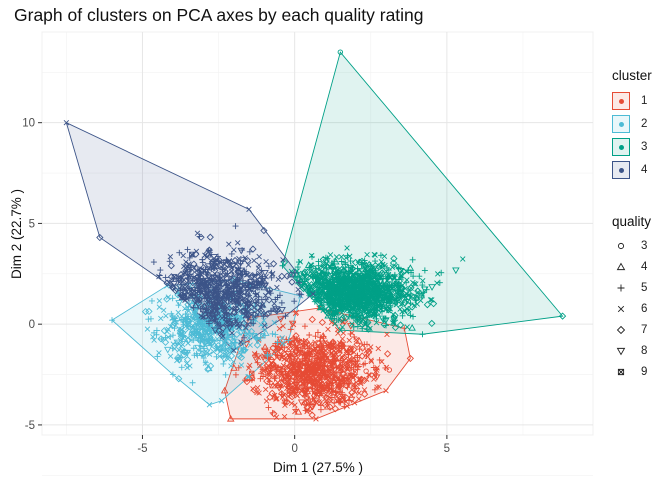 This screenshot has width=672, height=480. I want to click on quality-shape-icon, so click(621, 245).